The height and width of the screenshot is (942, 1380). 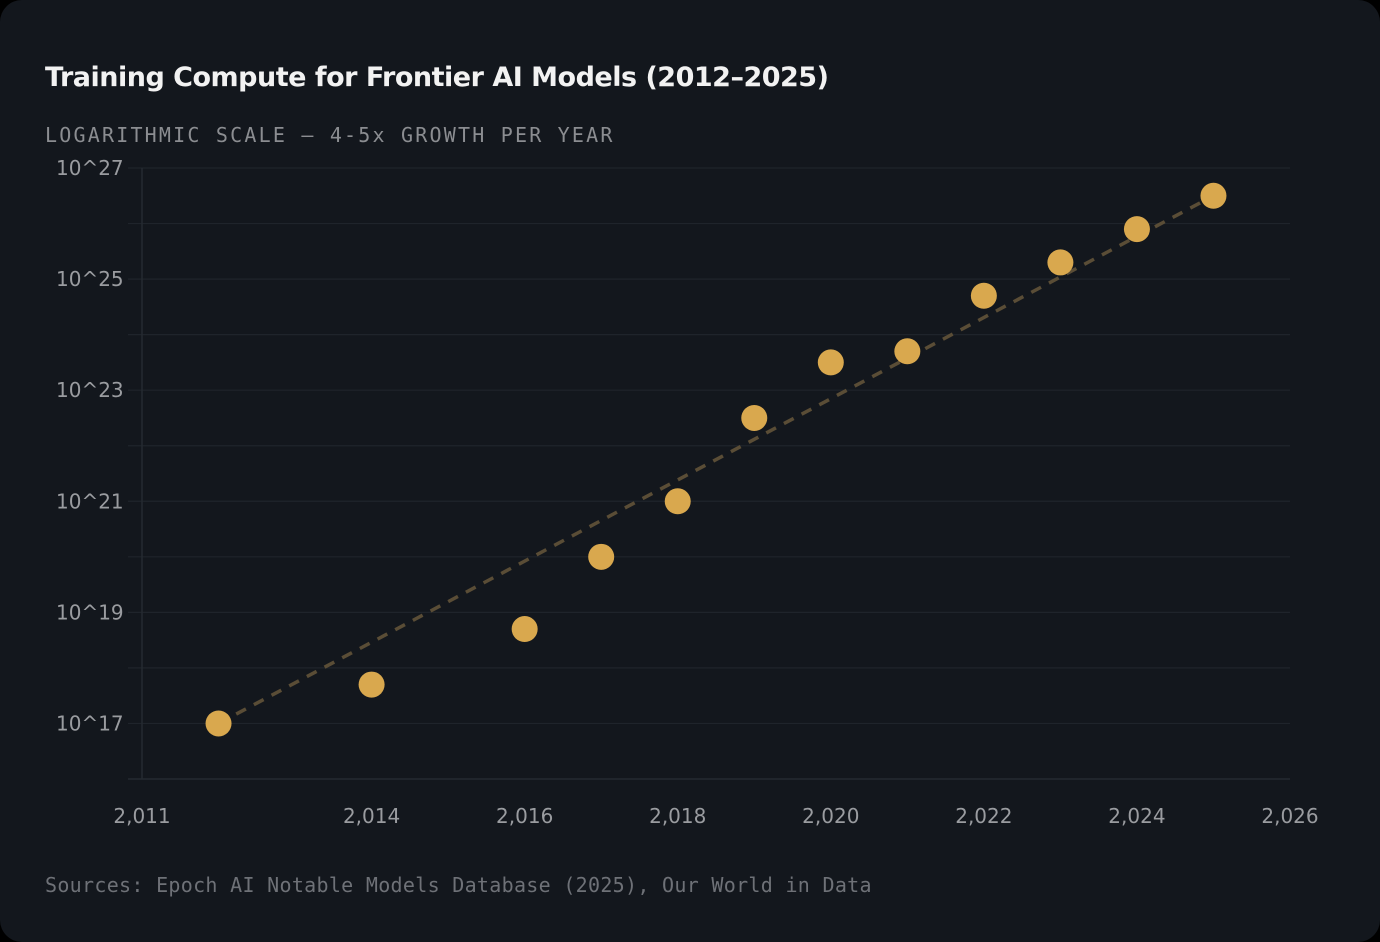 I want to click on x-tick-label: 2,018, so click(x=677, y=816).